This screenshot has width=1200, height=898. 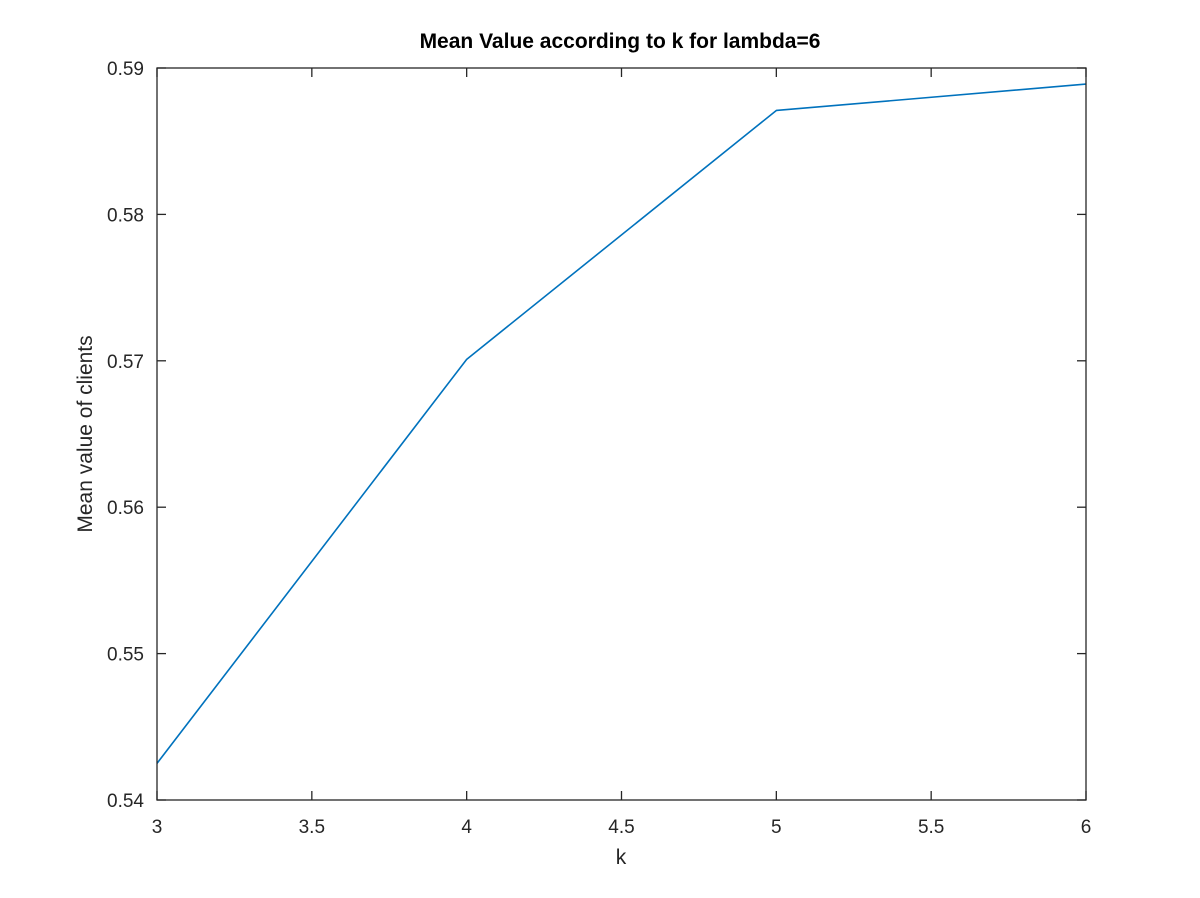 What do you see at coordinates (466, 827) in the screenshot?
I see `x-tick-label: 4` at bounding box center [466, 827].